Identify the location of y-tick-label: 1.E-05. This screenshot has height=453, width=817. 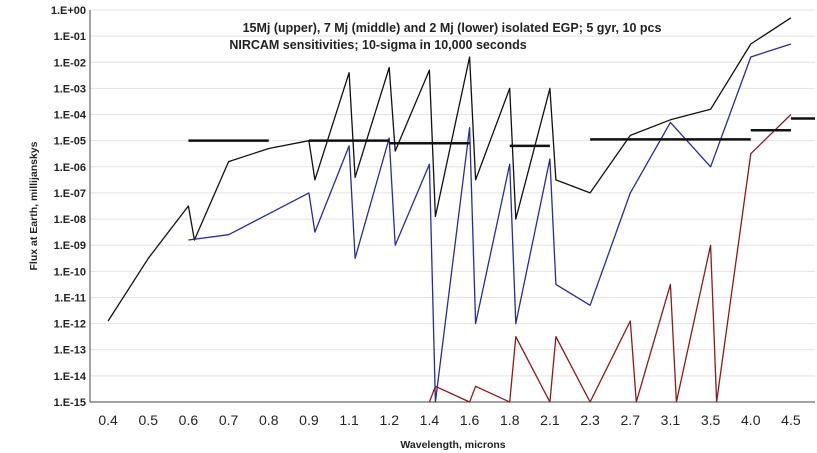
(70, 142).